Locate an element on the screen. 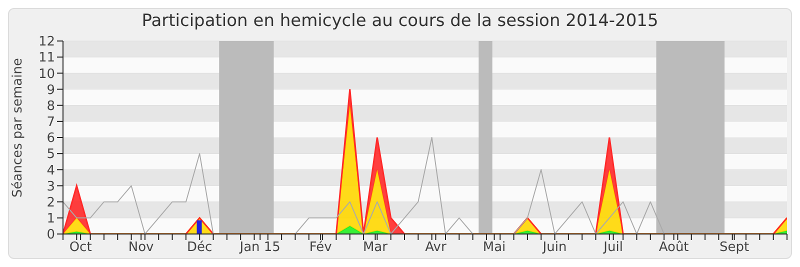 The width and height of the screenshot is (800, 267). x-tick-label: Sept is located at coordinates (735, 248).